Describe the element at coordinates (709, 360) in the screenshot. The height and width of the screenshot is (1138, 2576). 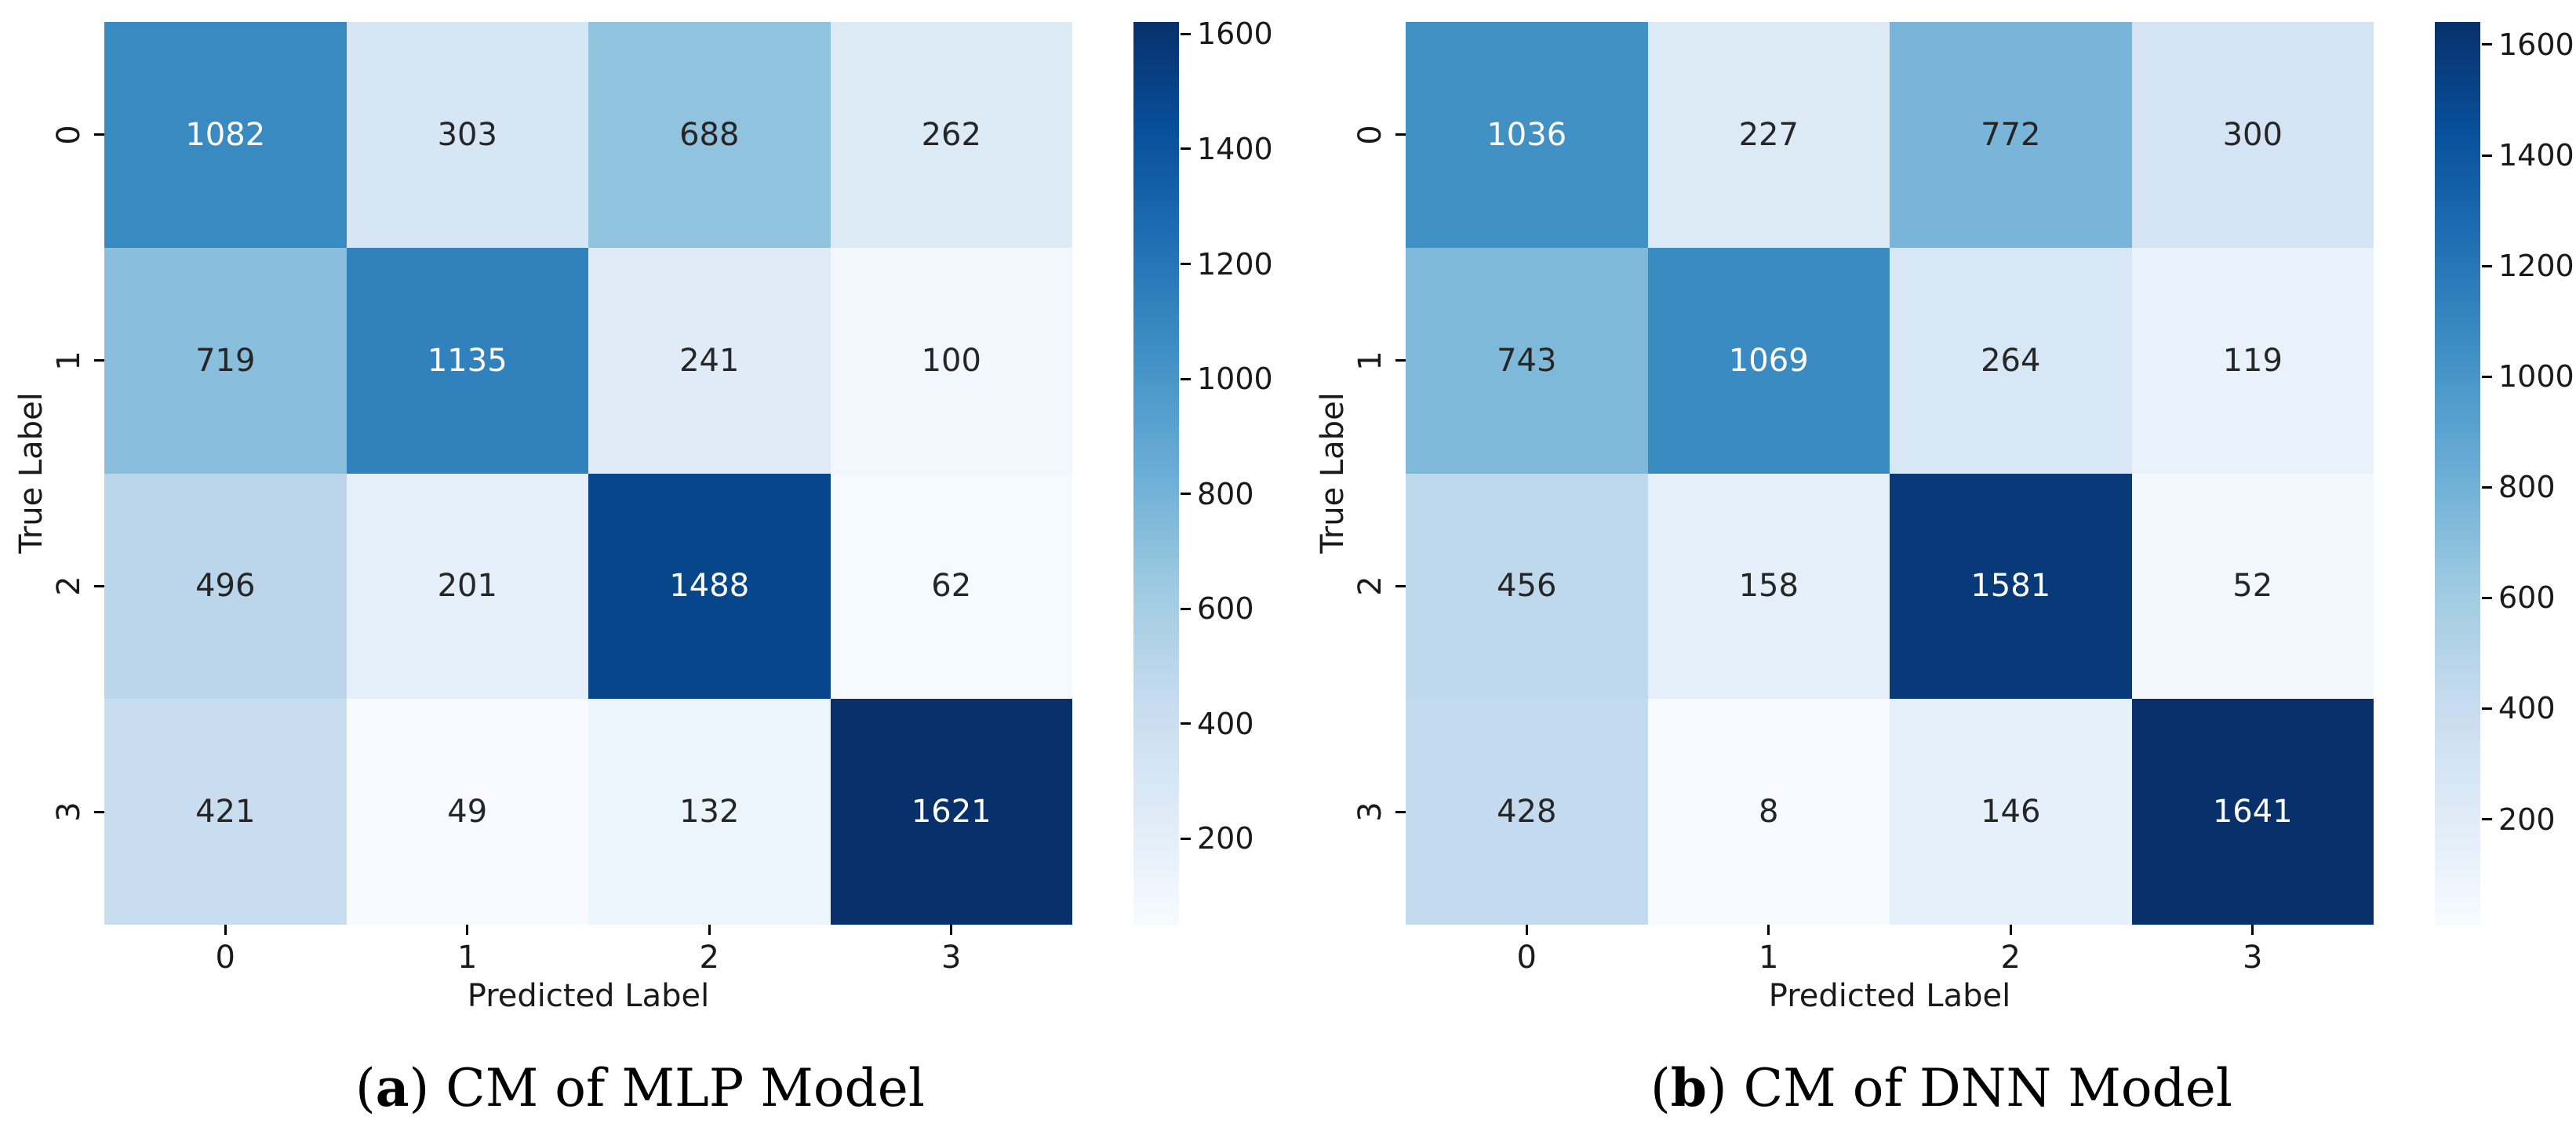
I see `heatmap-cell: 241` at that location.